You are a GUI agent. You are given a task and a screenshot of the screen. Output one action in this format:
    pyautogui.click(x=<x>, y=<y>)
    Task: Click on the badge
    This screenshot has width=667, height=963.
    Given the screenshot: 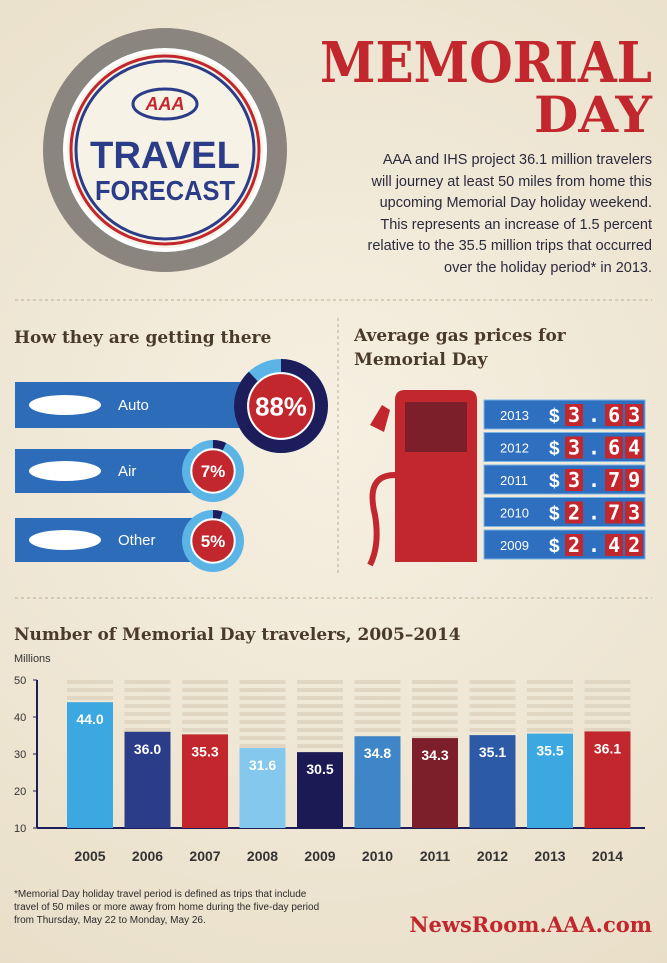 What is the action you would take?
    pyautogui.click(x=165, y=150)
    